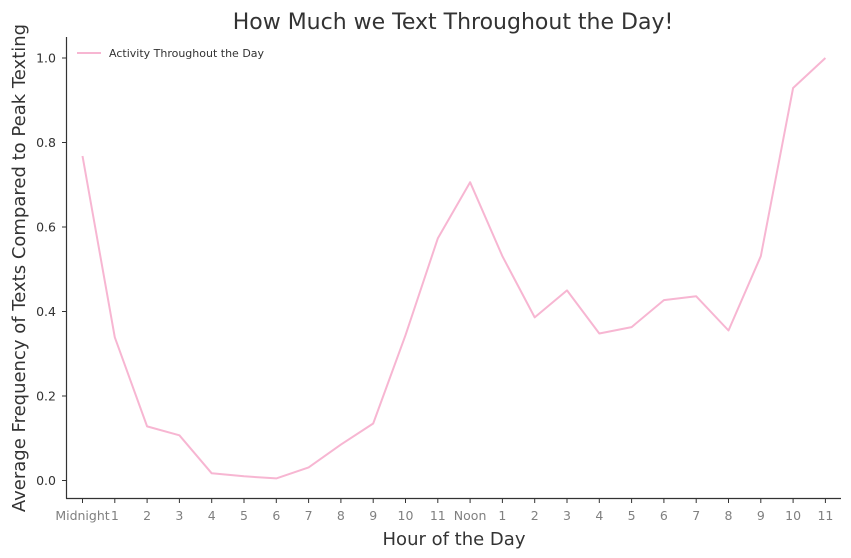 The width and height of the screenshot is (851, 558). I want to click on x-tick-label: Midnight, so click(82, 515).